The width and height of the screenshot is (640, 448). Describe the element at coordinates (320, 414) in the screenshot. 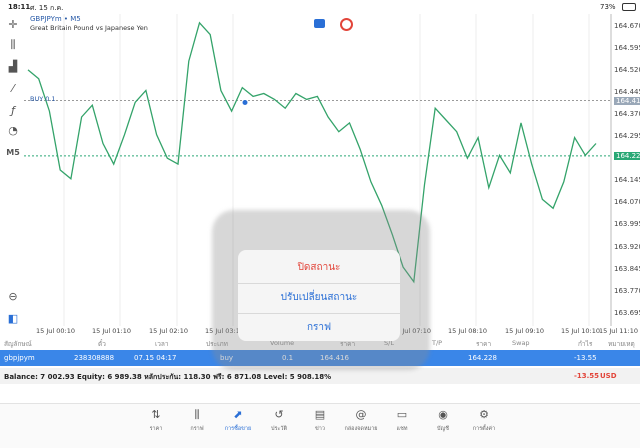

I see `news-icon: ▤` at that location.